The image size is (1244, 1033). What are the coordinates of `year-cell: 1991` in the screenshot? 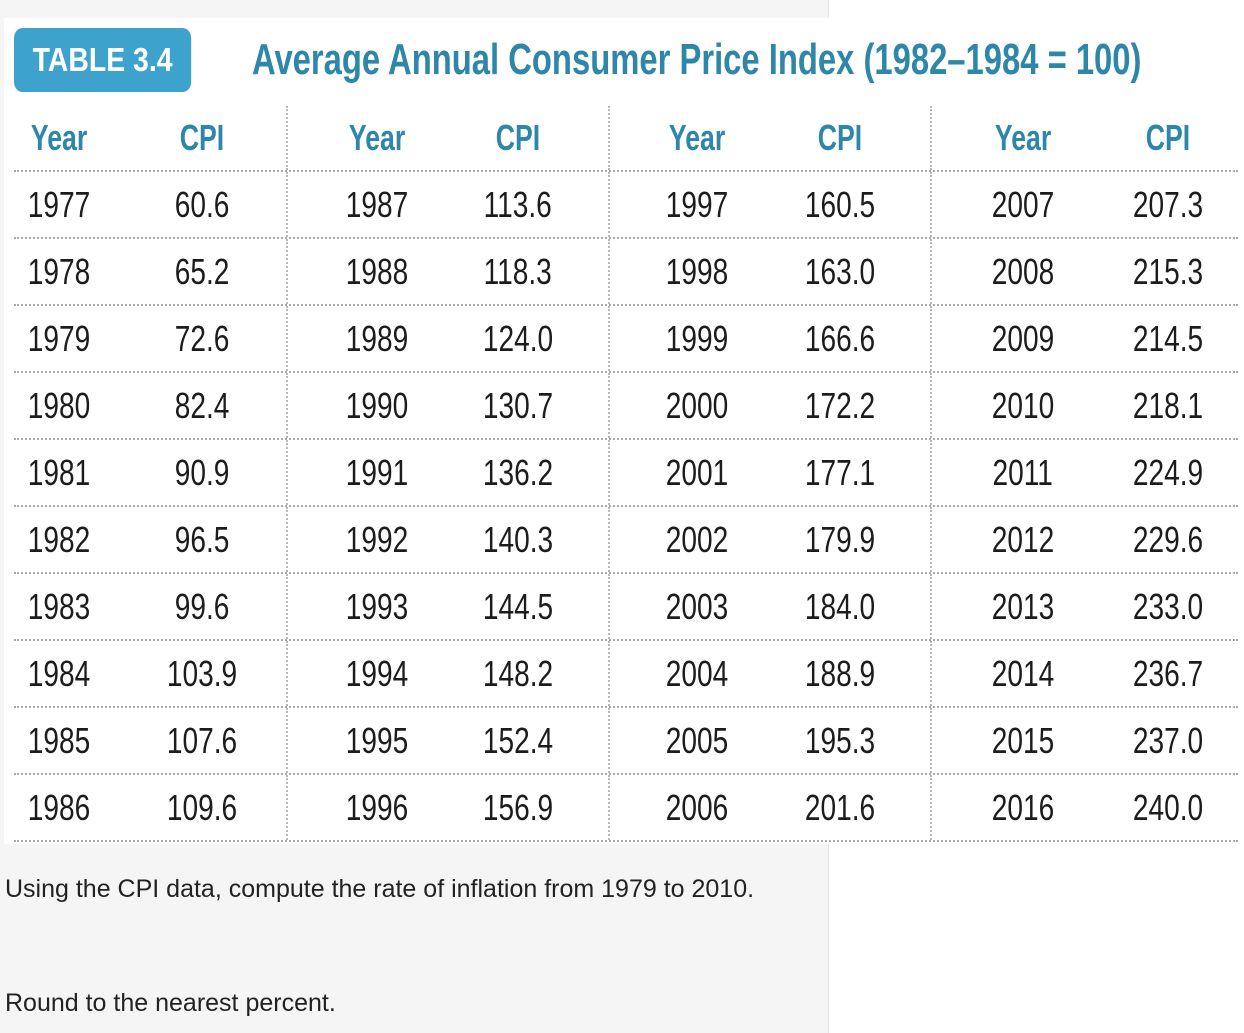 It's located at (377, 472).